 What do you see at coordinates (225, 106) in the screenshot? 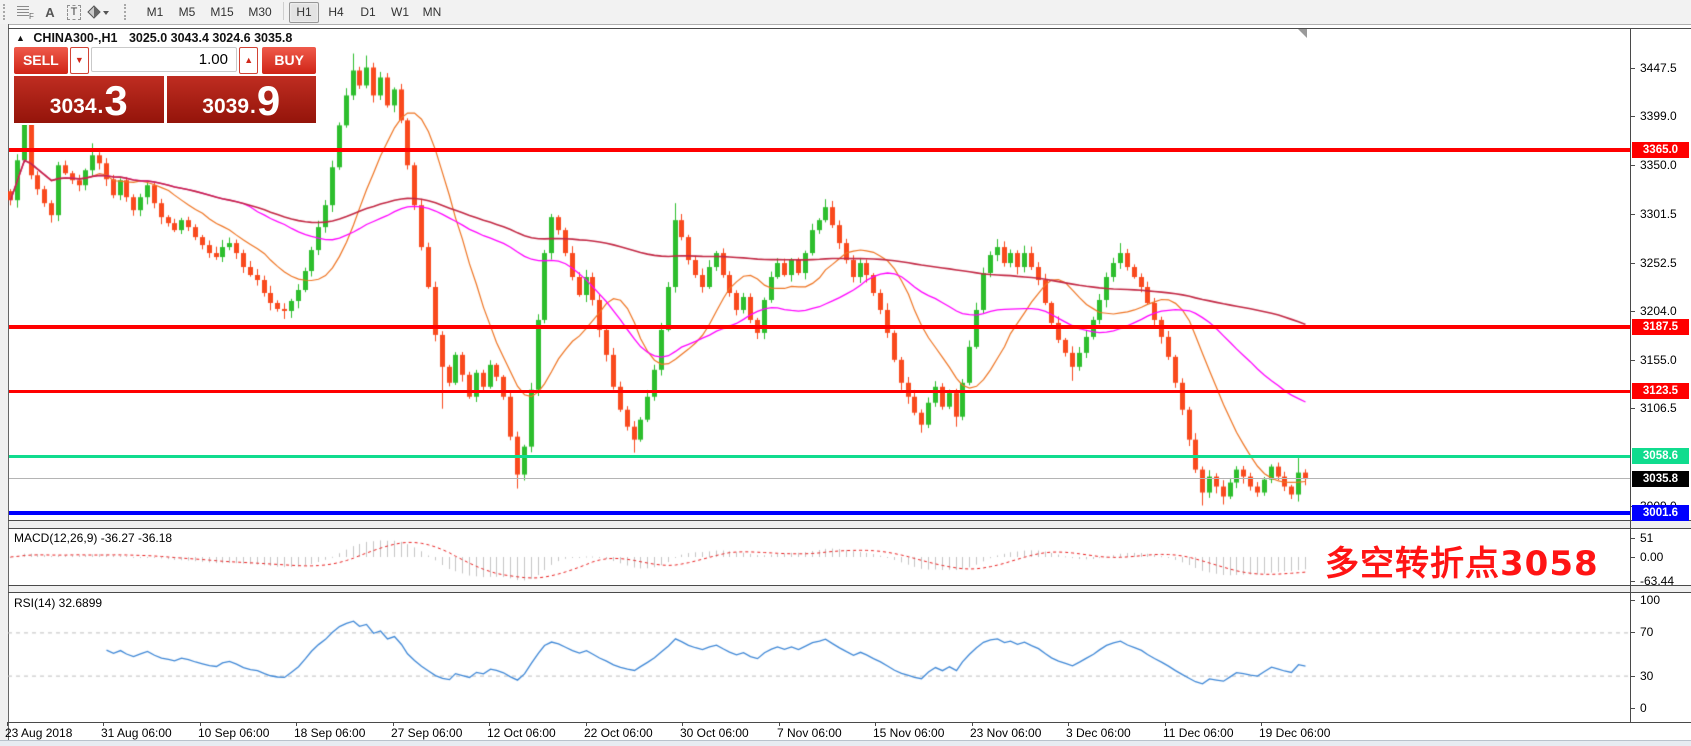
I see `buy-price-main: 3039` at bounding box center [225, 106].